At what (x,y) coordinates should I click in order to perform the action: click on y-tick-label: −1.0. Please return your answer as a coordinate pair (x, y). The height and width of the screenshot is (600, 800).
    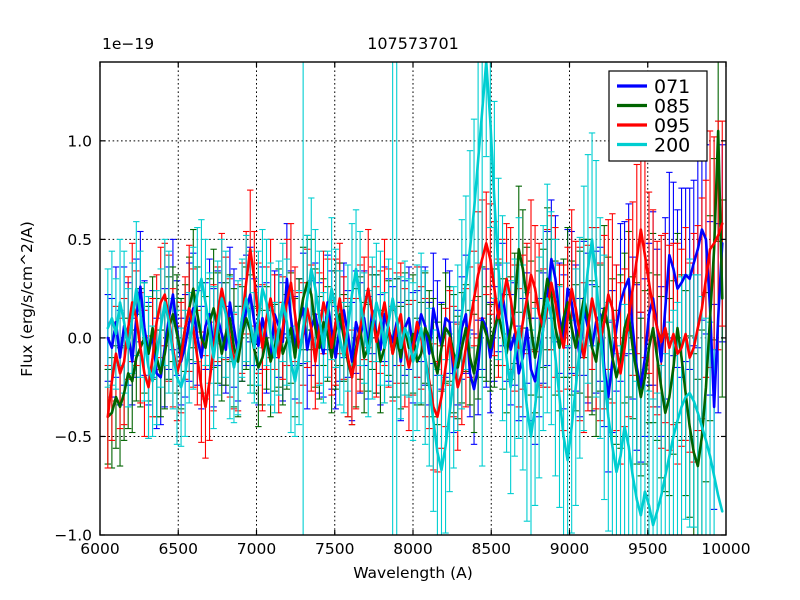
    Looking at the image, I should click on (73, 536).